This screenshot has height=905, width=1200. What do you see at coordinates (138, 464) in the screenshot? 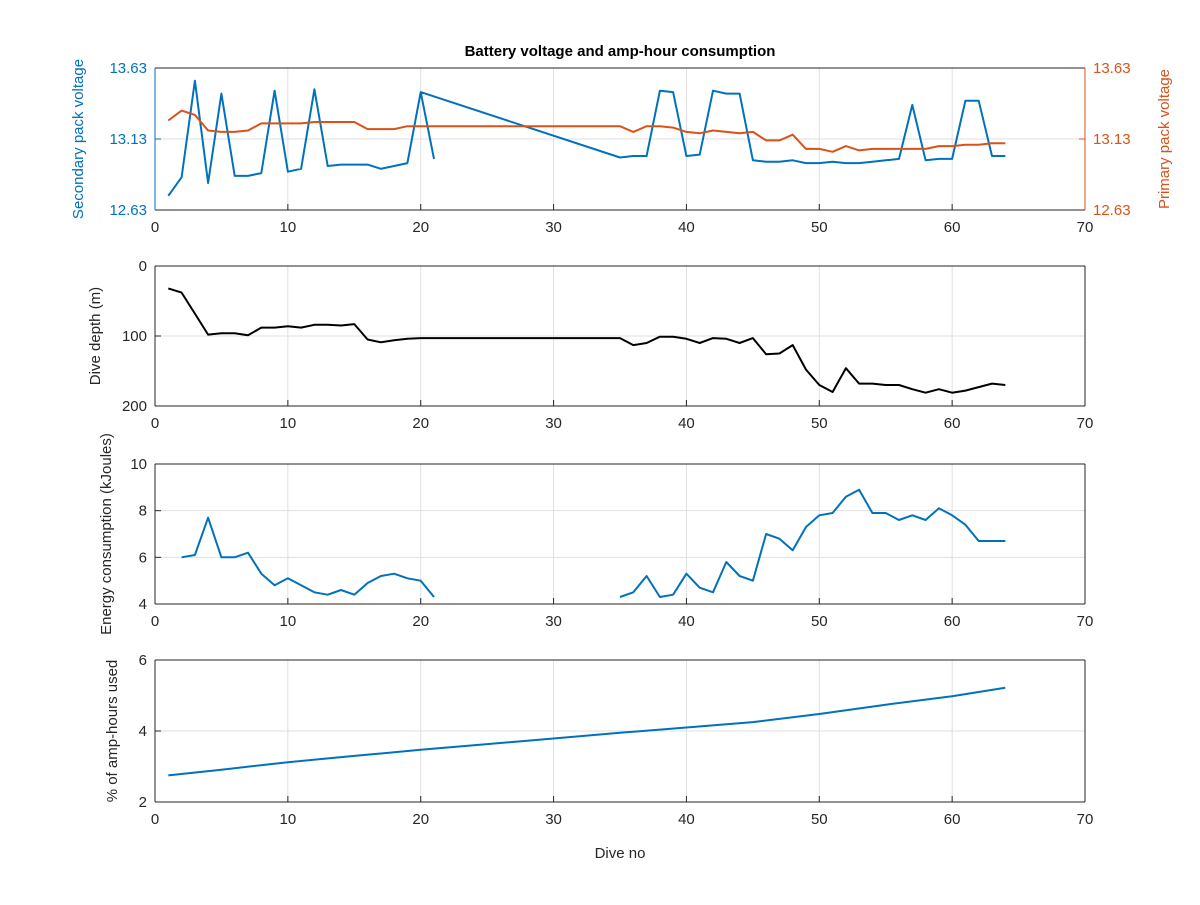
I see `y-tick-label: 10` at bounding box center [138, 464].